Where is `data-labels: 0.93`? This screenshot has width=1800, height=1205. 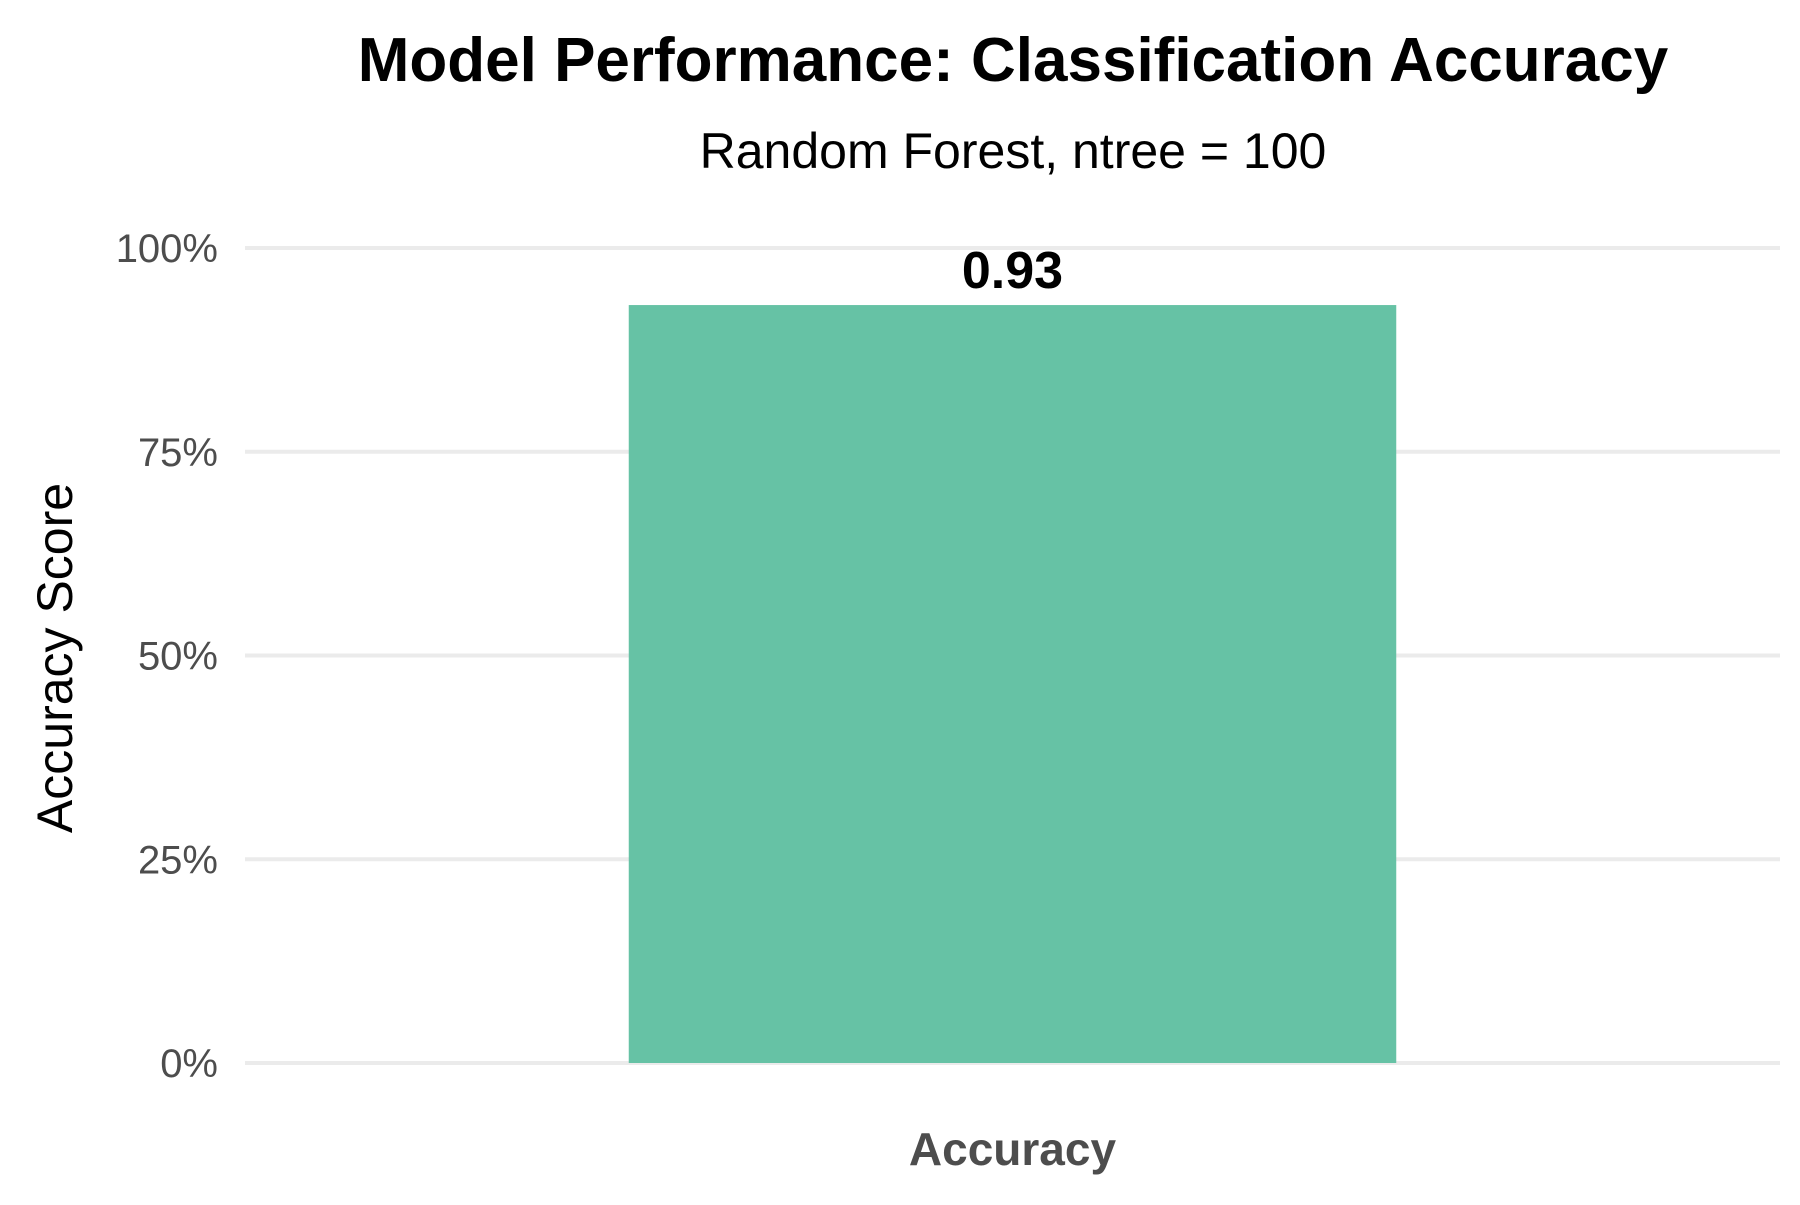
data-labels: 0.93 is located at coordinates (1012, 271).